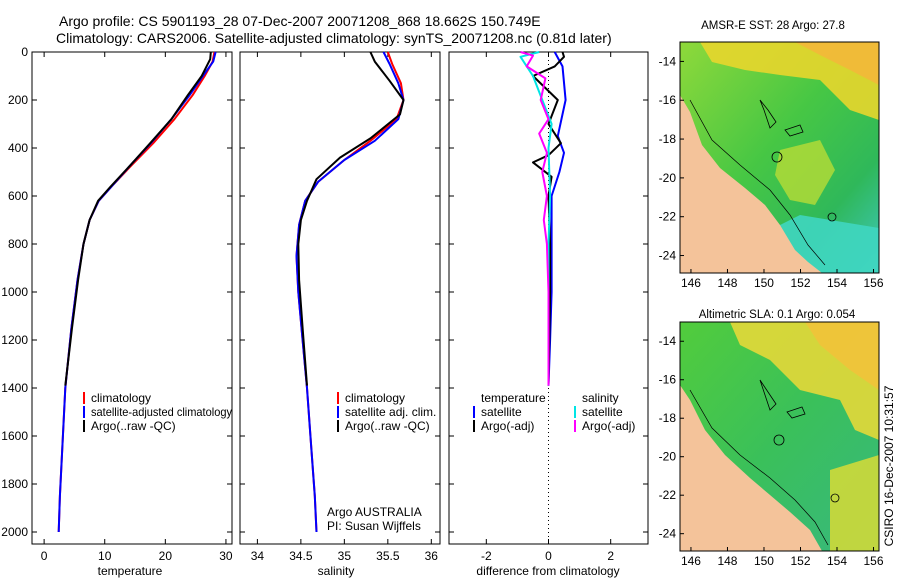 Image resolution: width=900 pixels, height=580 pixels. I want to click on sst-land, so click(751, 184).